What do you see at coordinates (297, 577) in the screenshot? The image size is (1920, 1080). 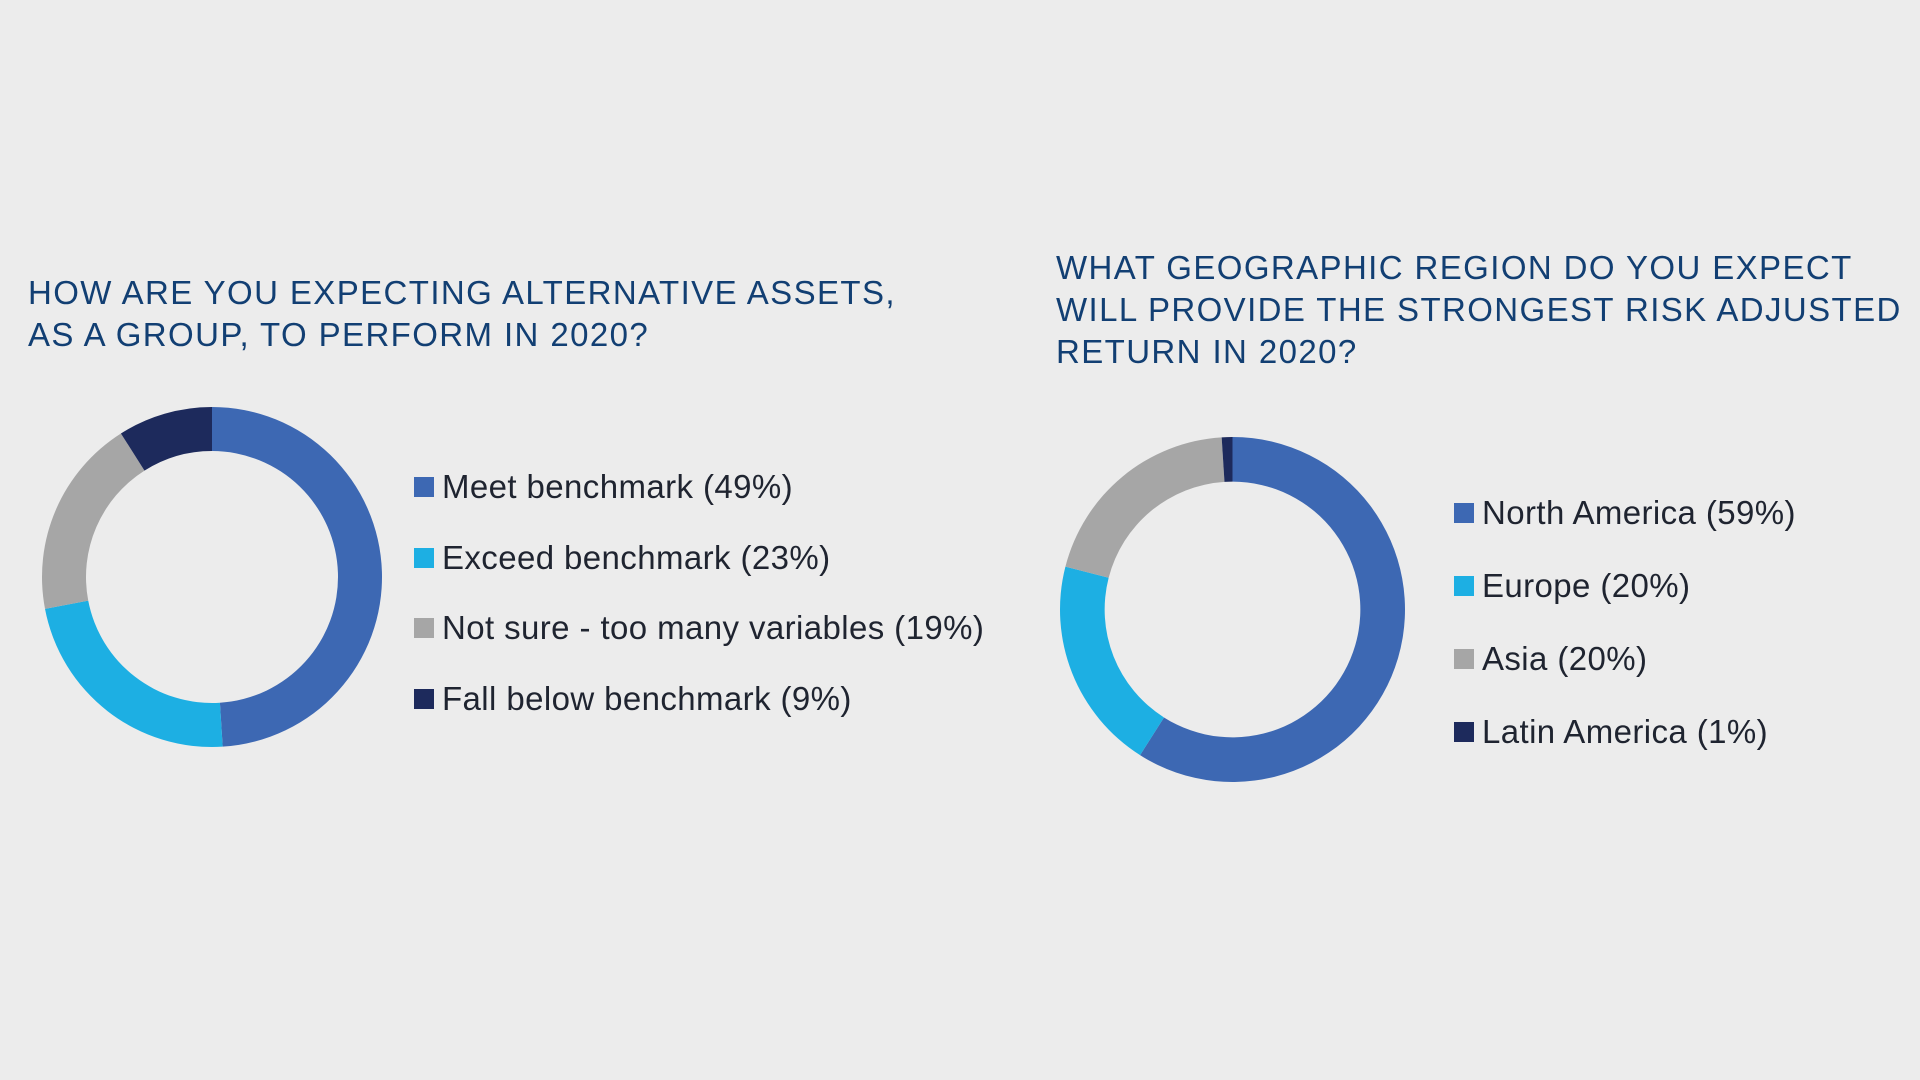 I see `donut-slice-meet-benchmark` at bounding box center [297, 577].